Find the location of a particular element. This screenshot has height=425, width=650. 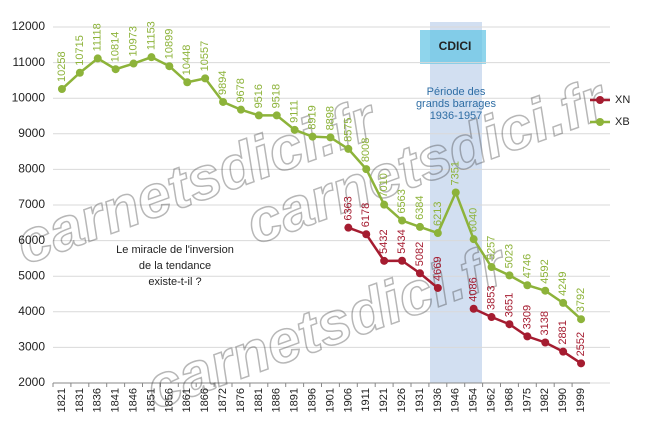

data-label: 4746 is located at coordinates (527, 266).